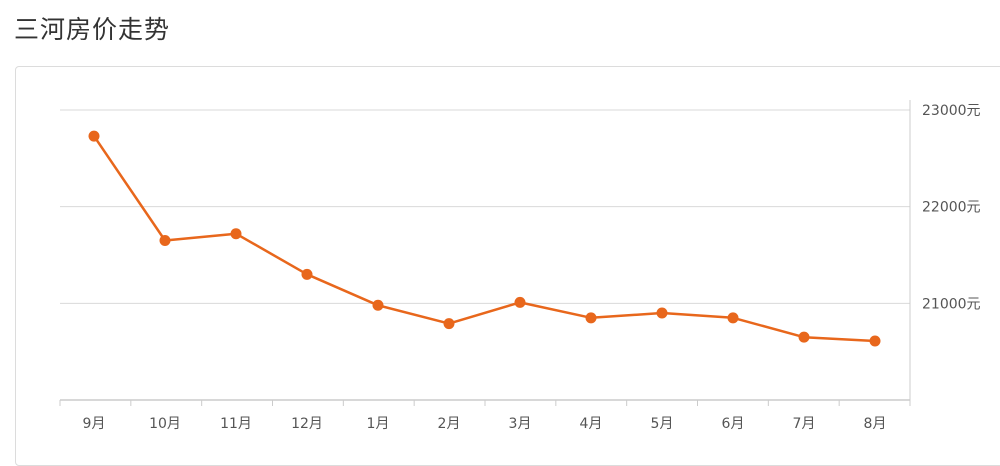 This screenshot has height=466, width=1000. I want to click on page-title: 三河房价走势, so click(92, 29).